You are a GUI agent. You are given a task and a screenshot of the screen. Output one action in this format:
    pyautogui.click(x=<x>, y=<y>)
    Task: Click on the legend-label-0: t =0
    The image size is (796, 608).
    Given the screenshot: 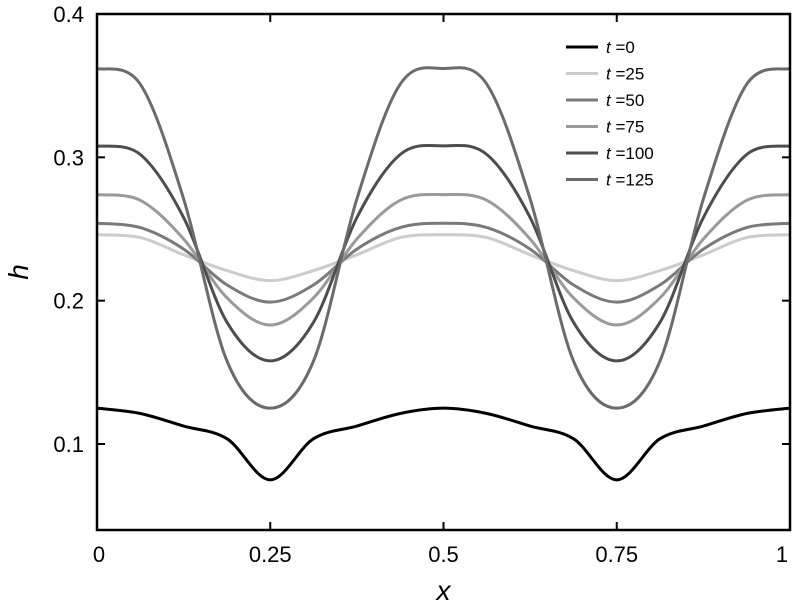 What is the action you would take?
    pyautogui.click(x=620, y=47)
    